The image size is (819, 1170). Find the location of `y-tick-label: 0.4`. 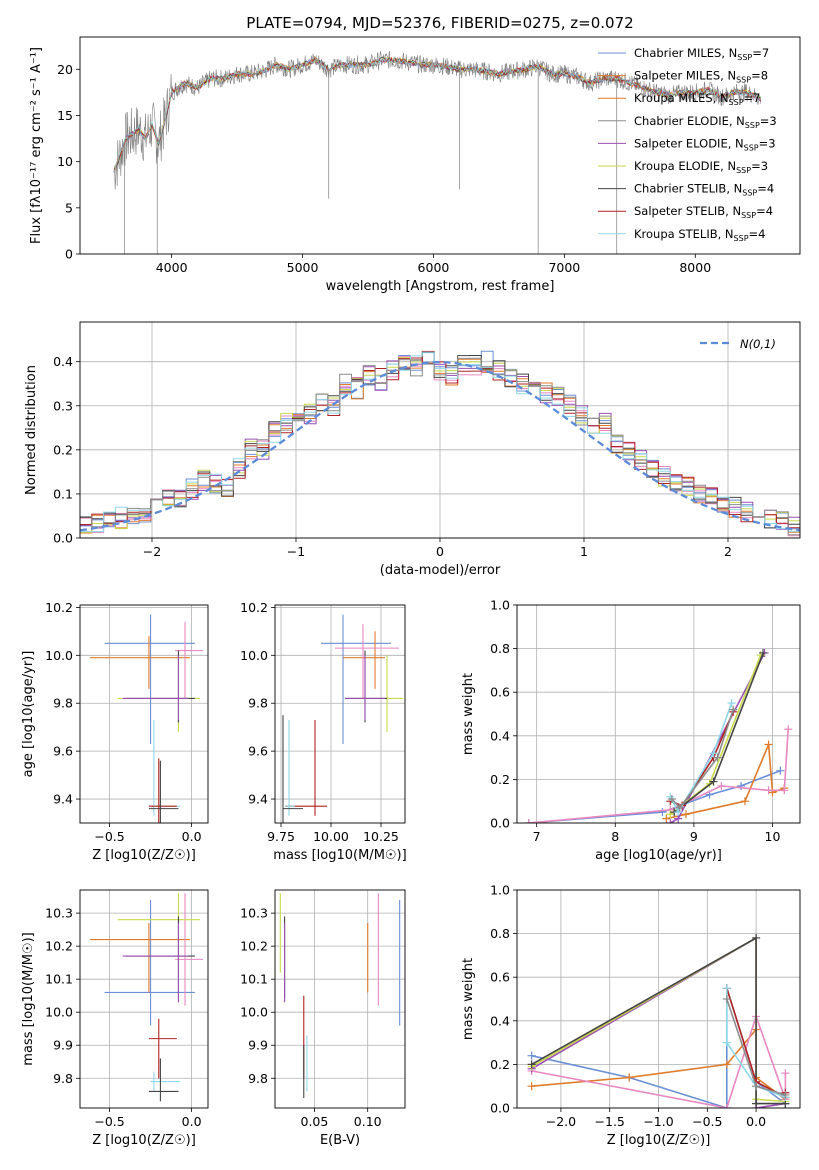

y-tick-label: 0.4 is located at coordinates (500, 735).